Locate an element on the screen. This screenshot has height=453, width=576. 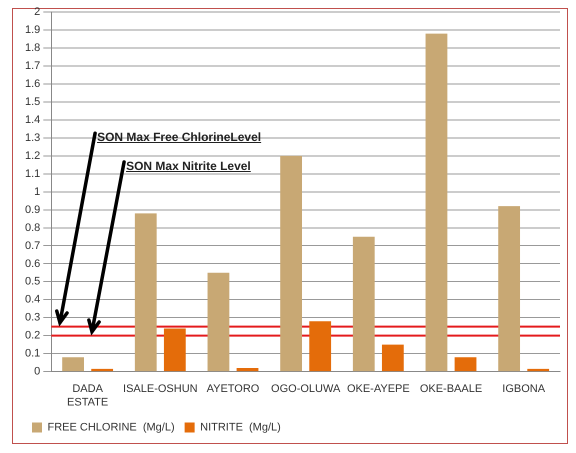
y-tick-label: 0.4 is located at coordinates (32, 300).